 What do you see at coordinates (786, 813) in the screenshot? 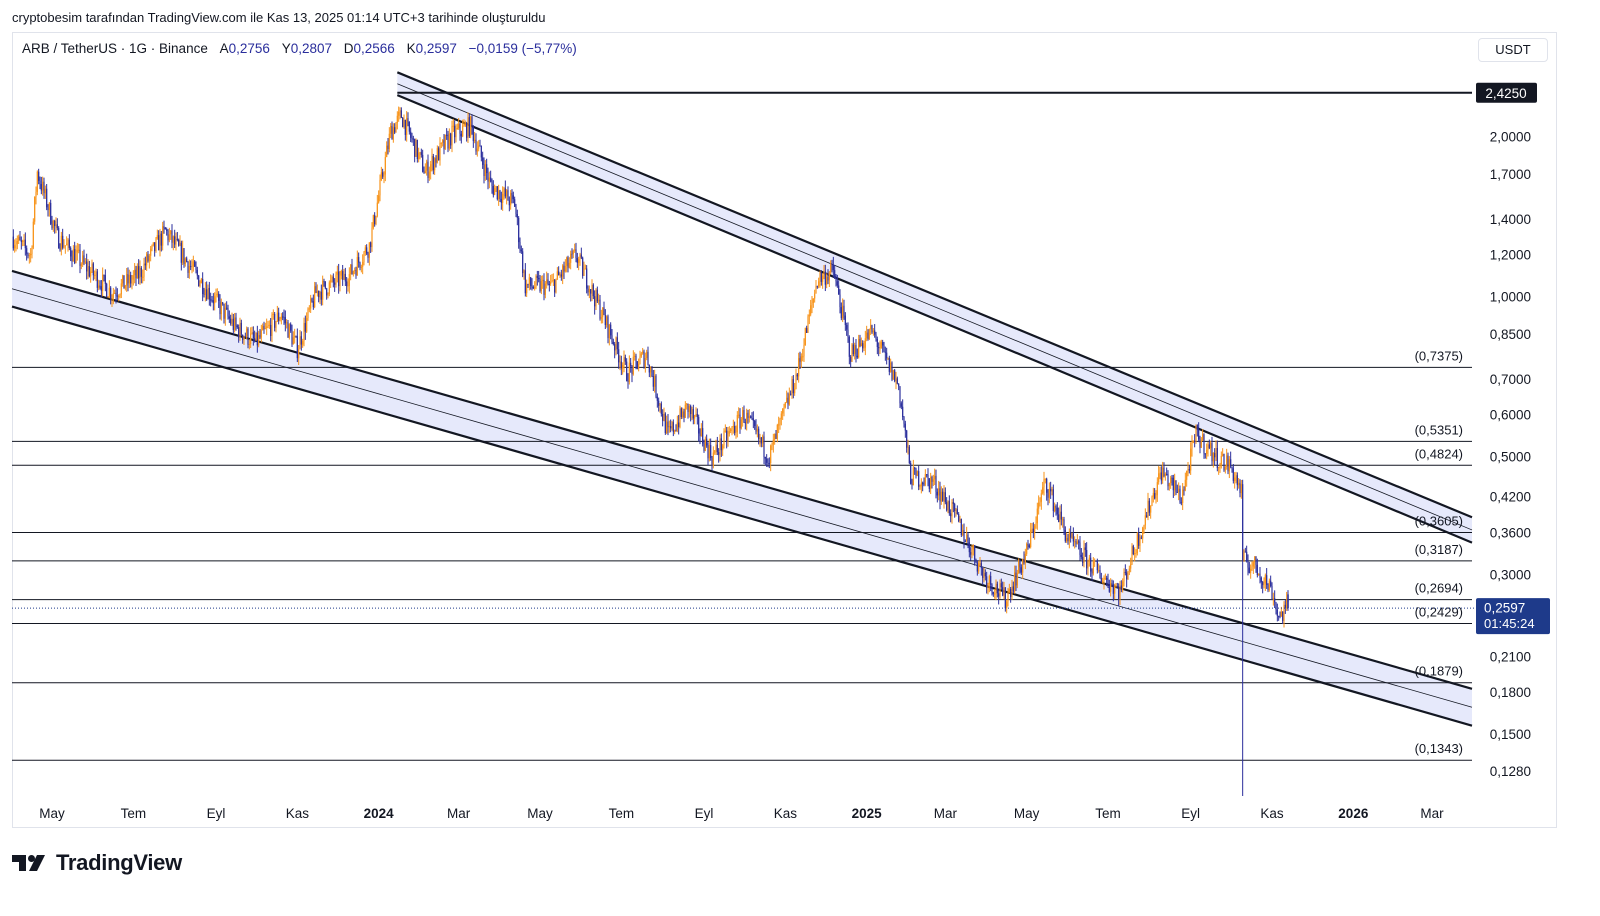
I see `x-tick-label: Kas` at bounding box center [786, 813].